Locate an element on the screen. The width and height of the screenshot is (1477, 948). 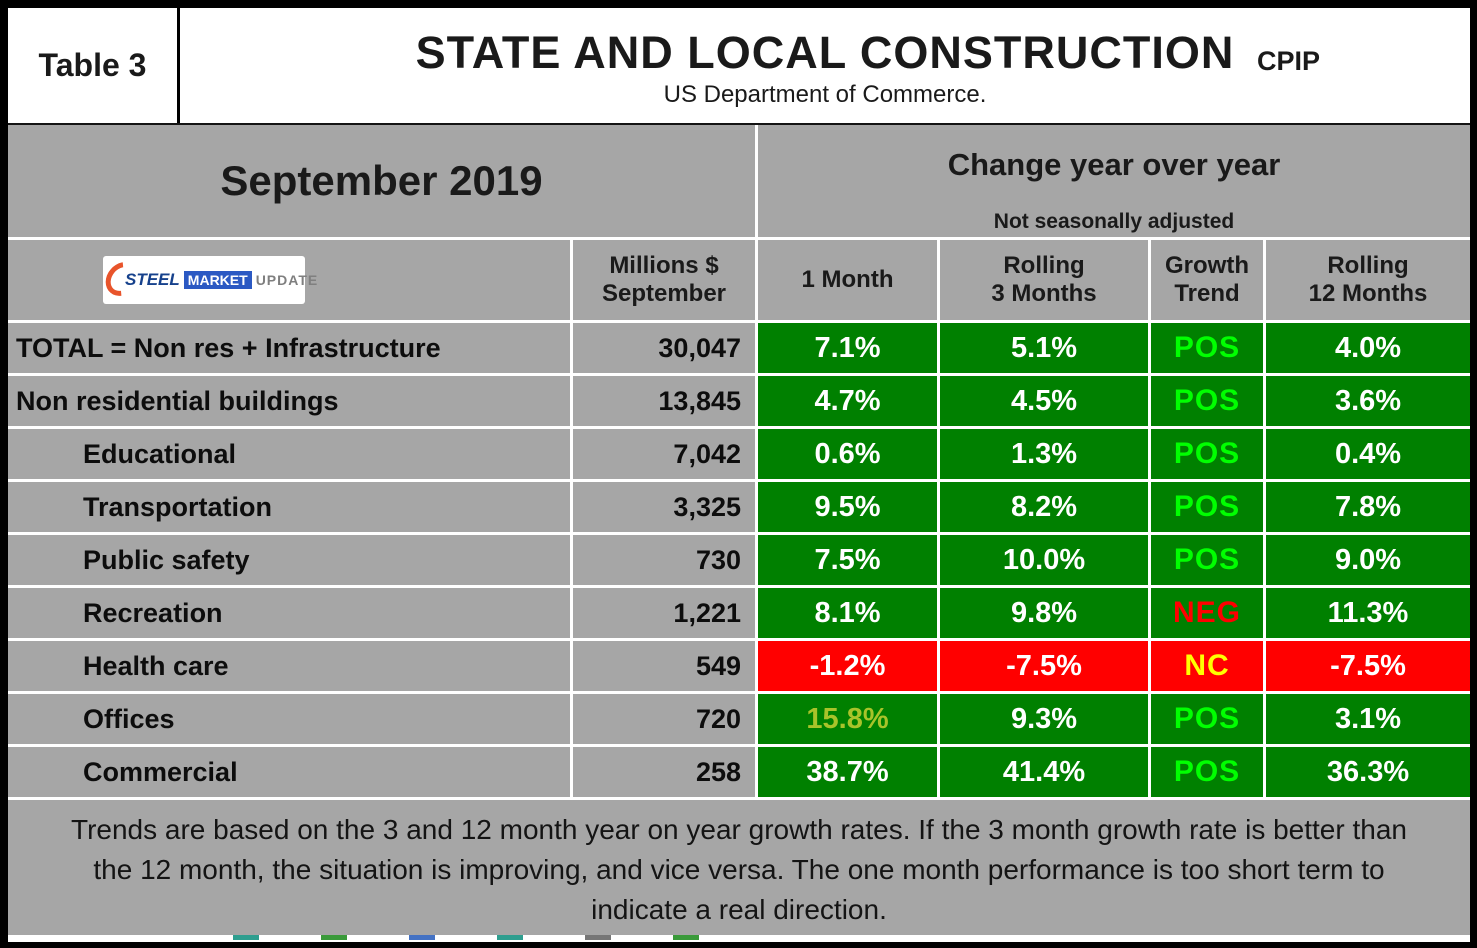
row-millions-value: 549 is located at coordinates (662, 666).